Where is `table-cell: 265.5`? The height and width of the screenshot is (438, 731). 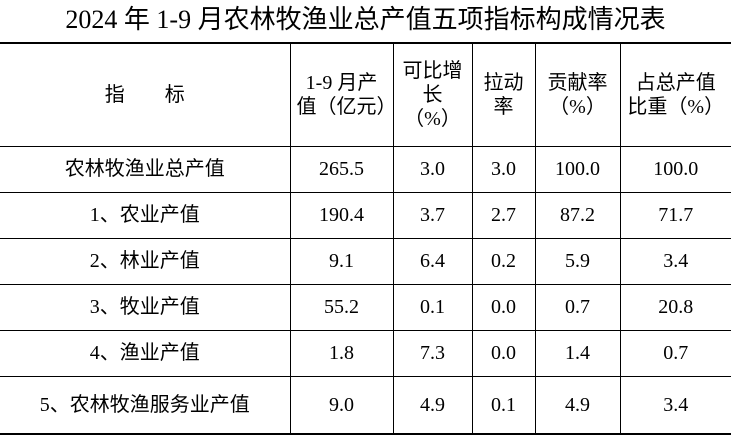
table-cell: 265.5 is located at coordinates (341, 169).